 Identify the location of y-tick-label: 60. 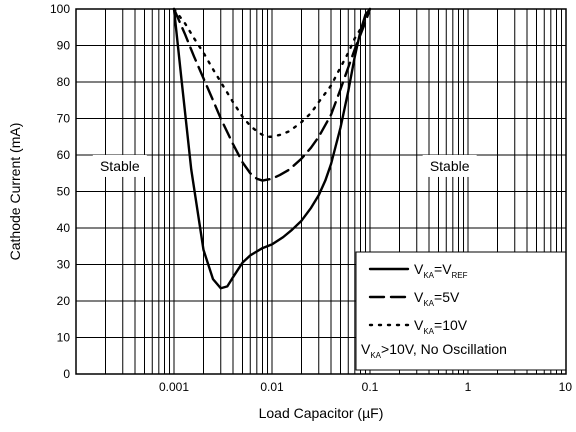
(64, 155).